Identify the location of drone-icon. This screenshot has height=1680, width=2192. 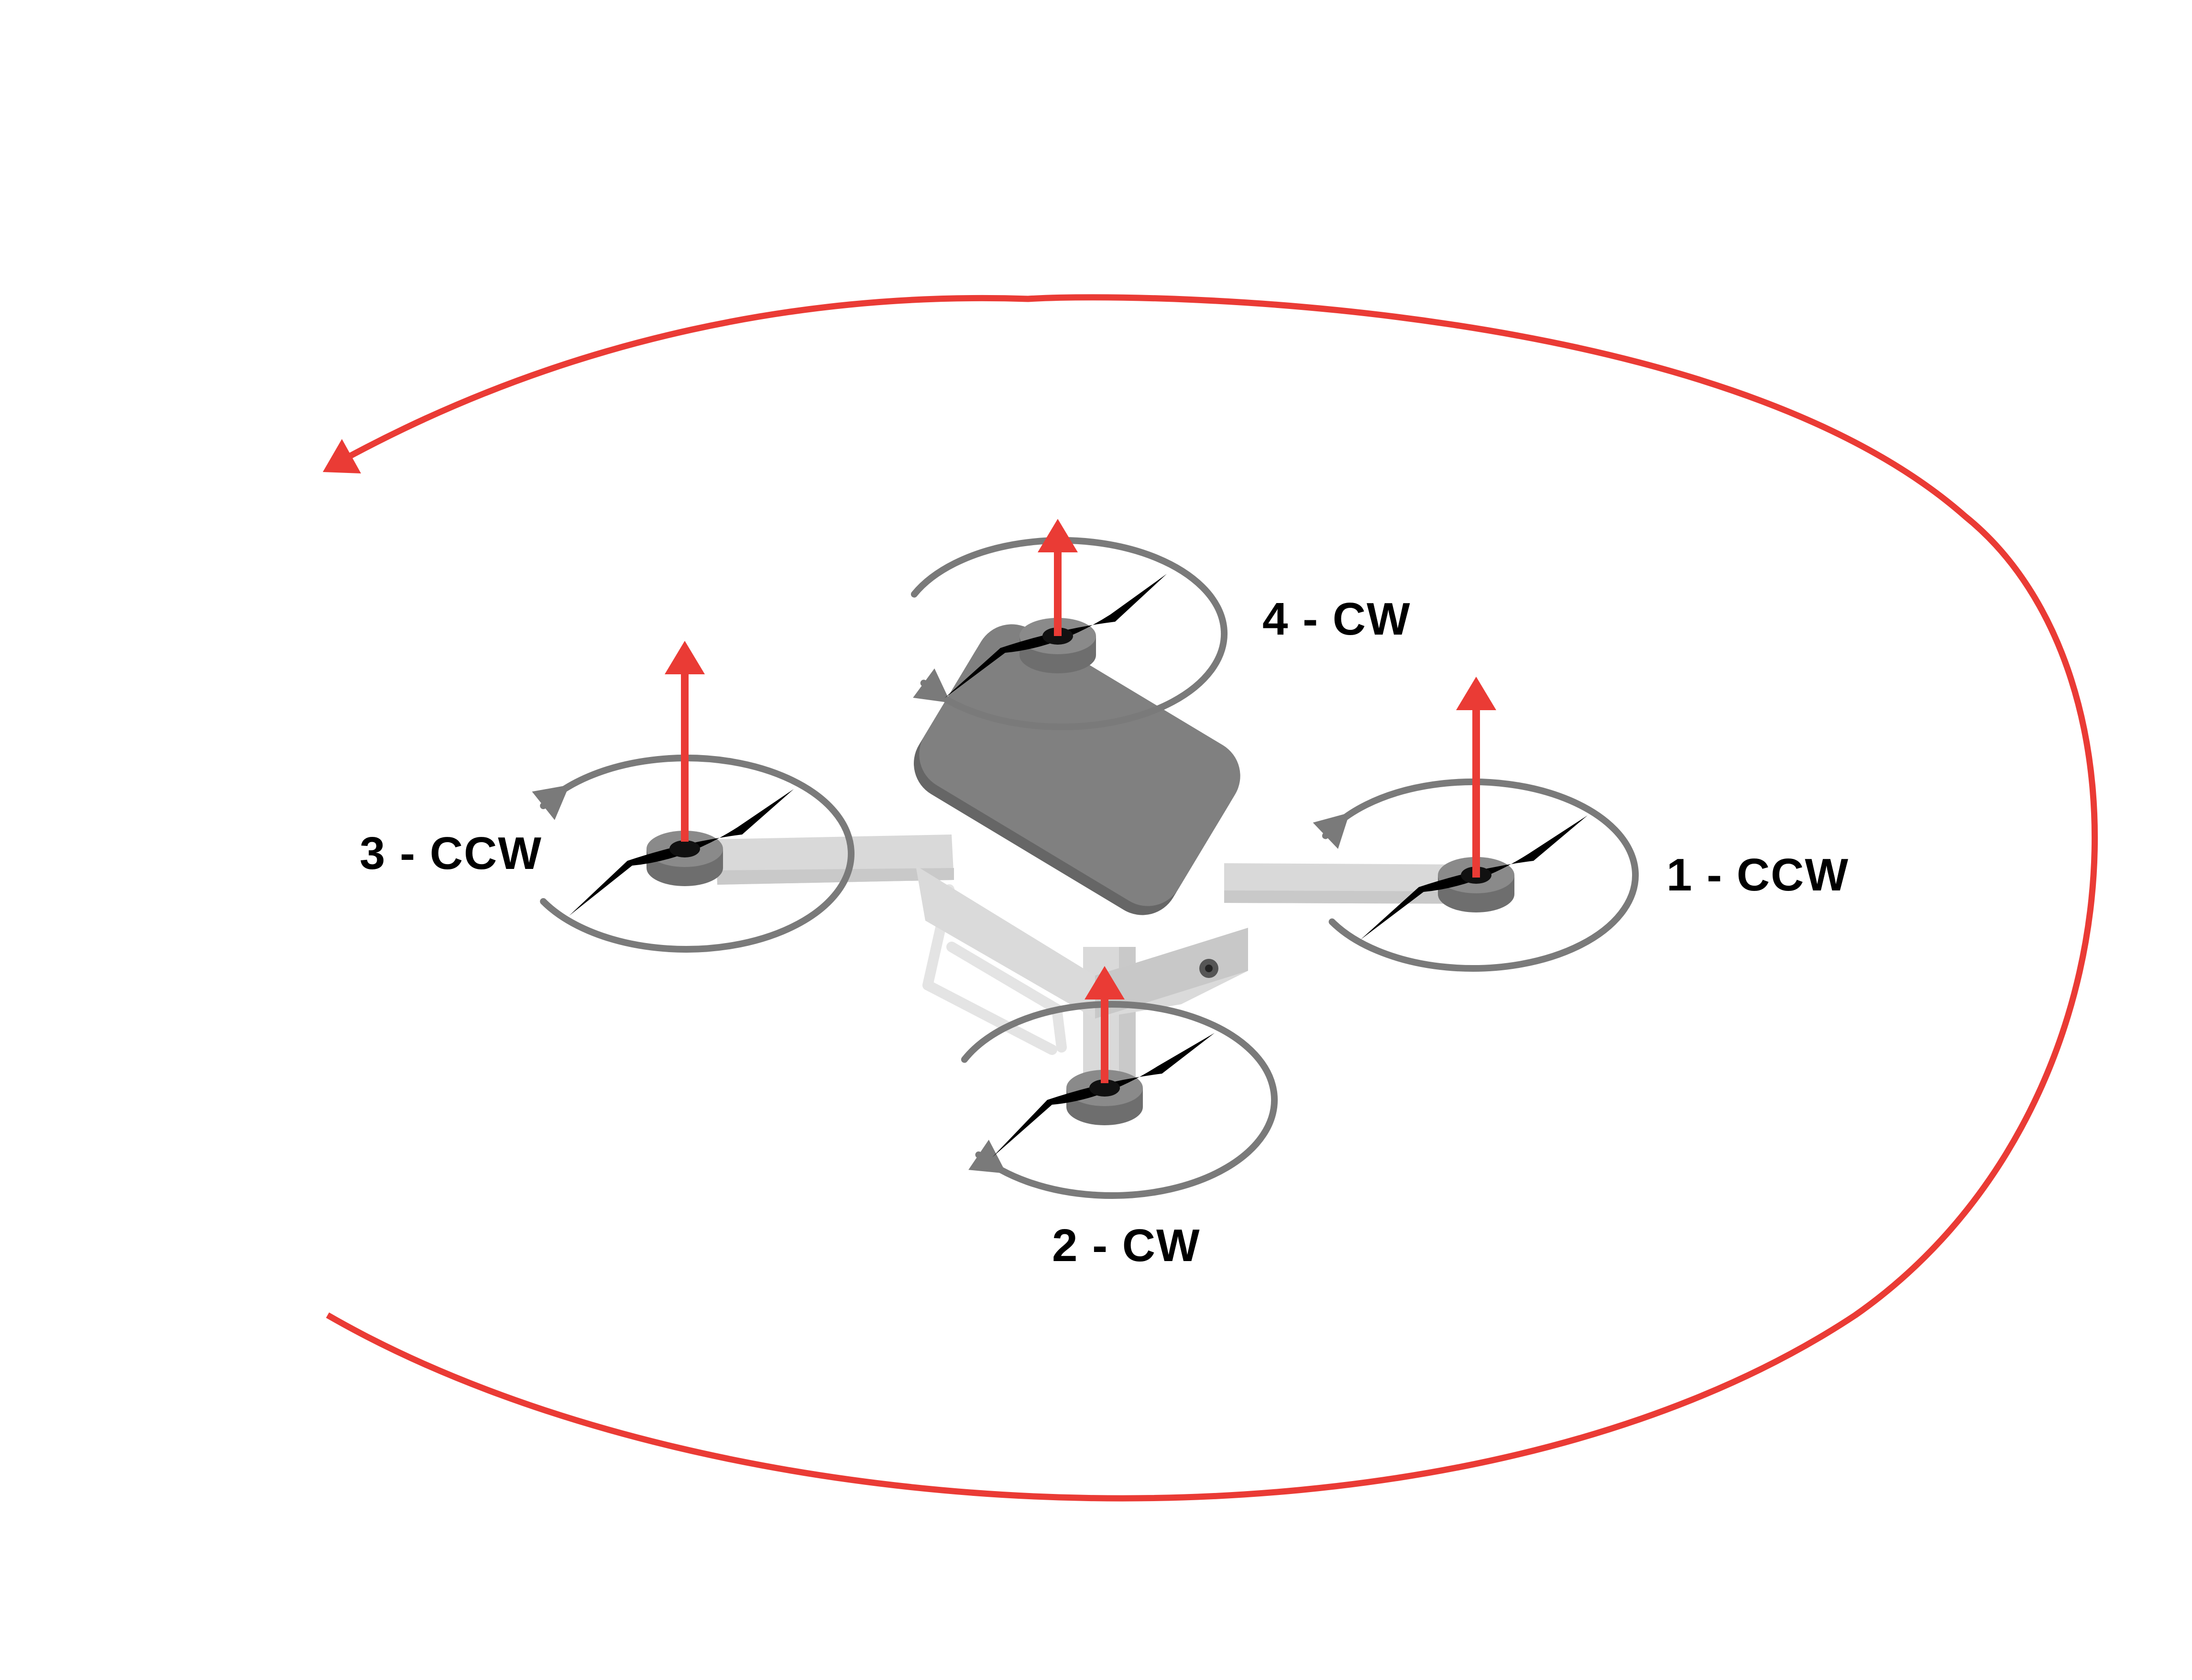
(1098, 859).